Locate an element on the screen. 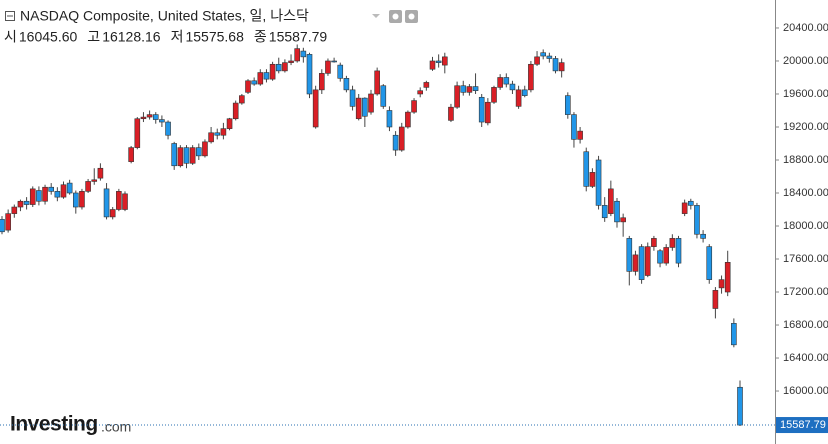 Image resolution: width=828 pixels, height=444 pixels. ohlc-label: 저 is located at coordinates (177, 37).